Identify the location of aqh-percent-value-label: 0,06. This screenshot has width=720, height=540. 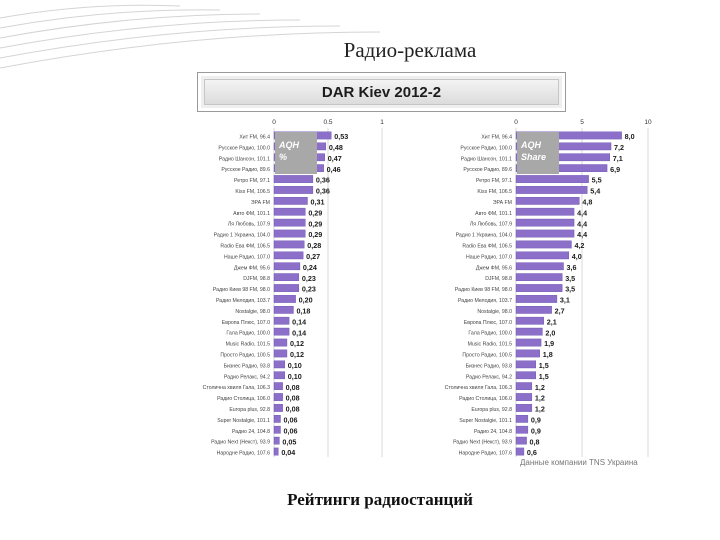
(290, 430).